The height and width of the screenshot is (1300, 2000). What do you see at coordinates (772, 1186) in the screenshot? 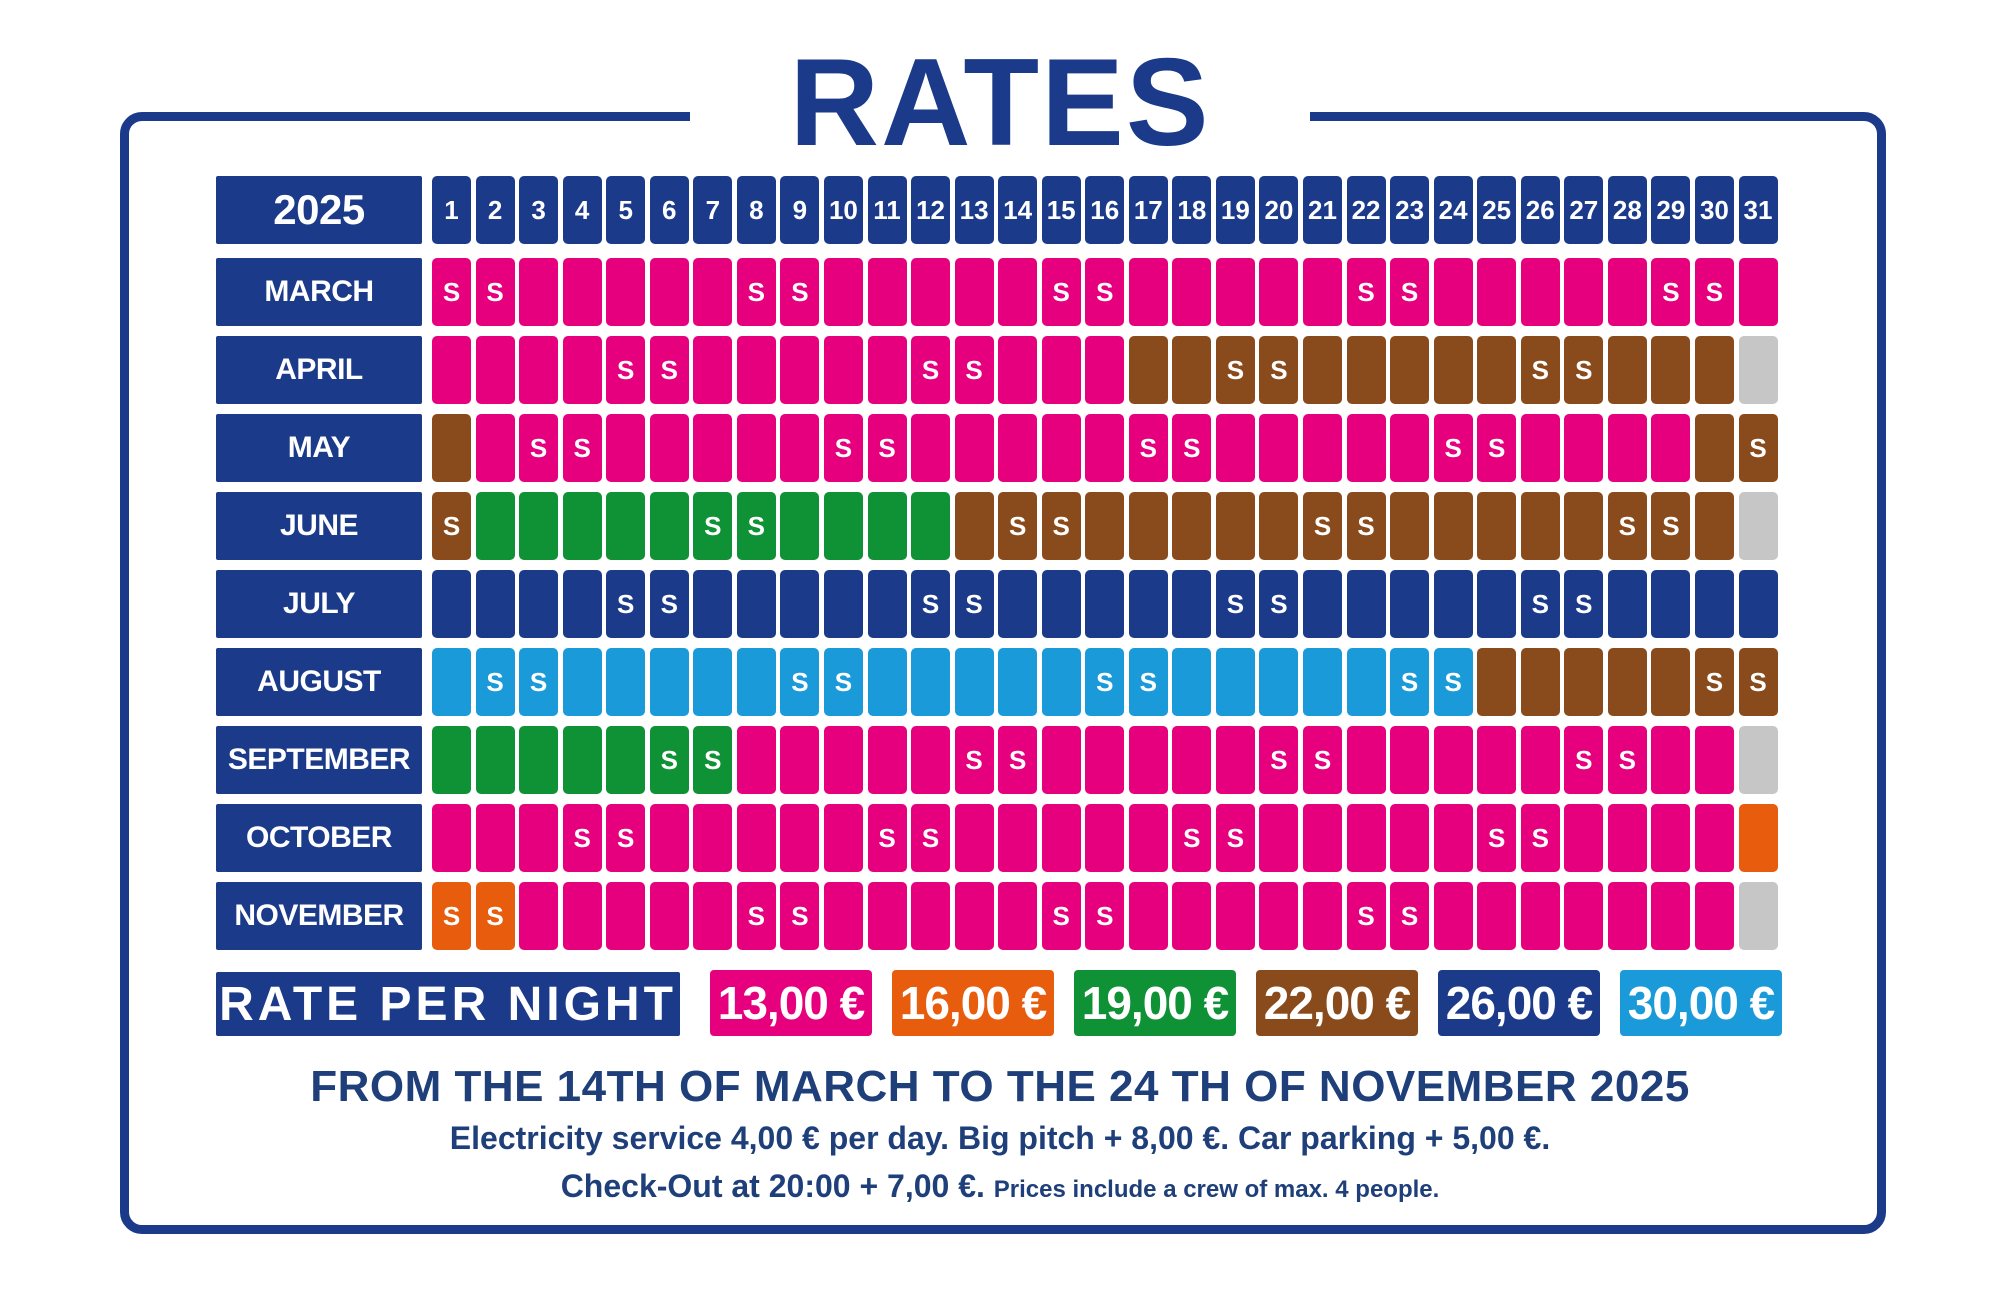
I see `checkout-text: Check-Out at 20:00 + 7,00 €.` at bounding box center [772, 1186].